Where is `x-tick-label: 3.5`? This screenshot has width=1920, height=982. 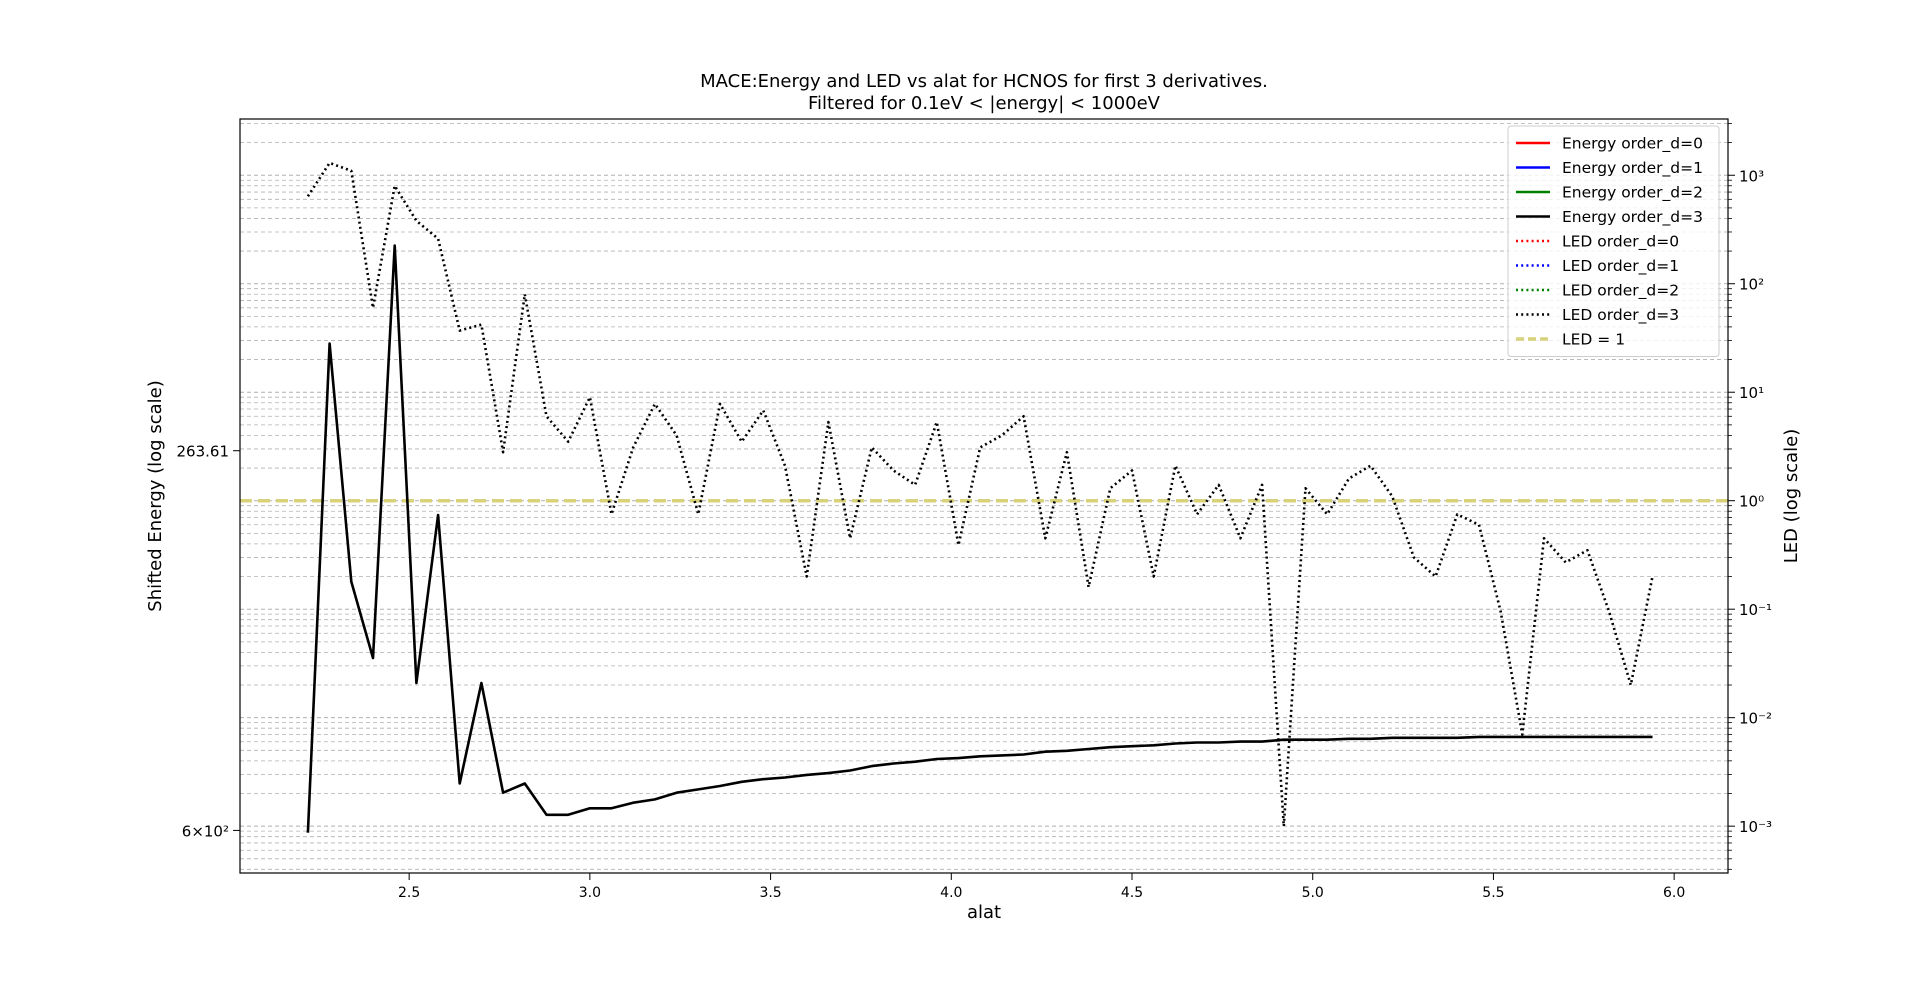
x-tick-label: 3.5 is located at coordinates (770, 893).